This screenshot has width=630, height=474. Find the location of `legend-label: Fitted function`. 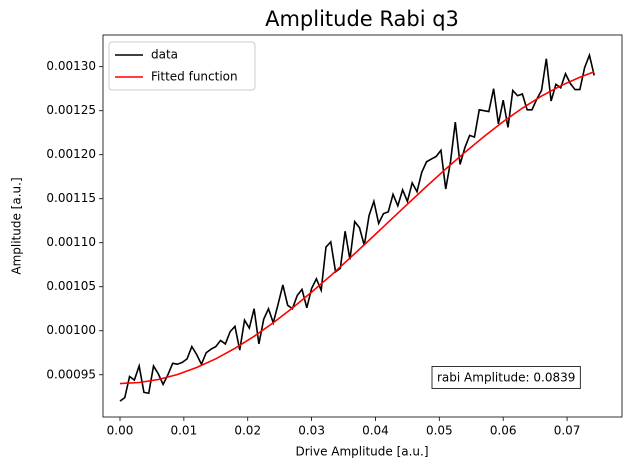

legend-label: Fitted function is located at coordinates (194, 77).